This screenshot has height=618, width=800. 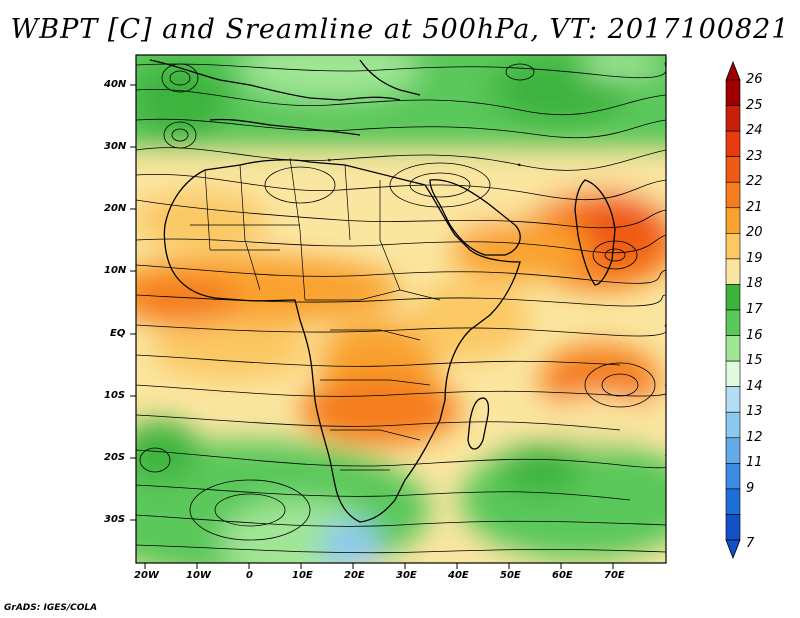 I want to click on colorbar-label: 16, so click(x=754, y=335).